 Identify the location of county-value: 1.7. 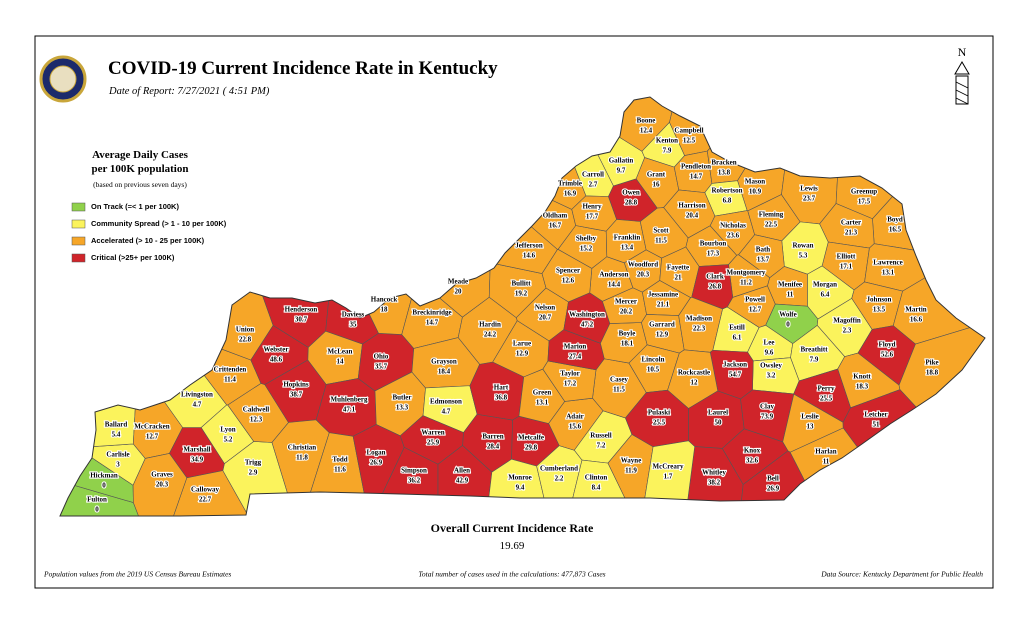
(668, 477).